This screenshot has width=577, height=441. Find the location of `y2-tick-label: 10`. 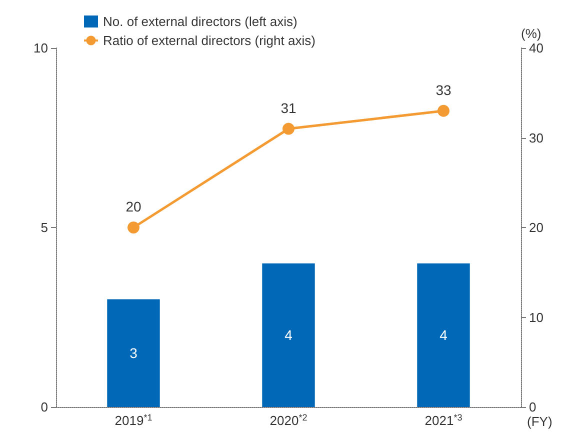

y2-tick-label: 10 is located at coordinates (536, 317).